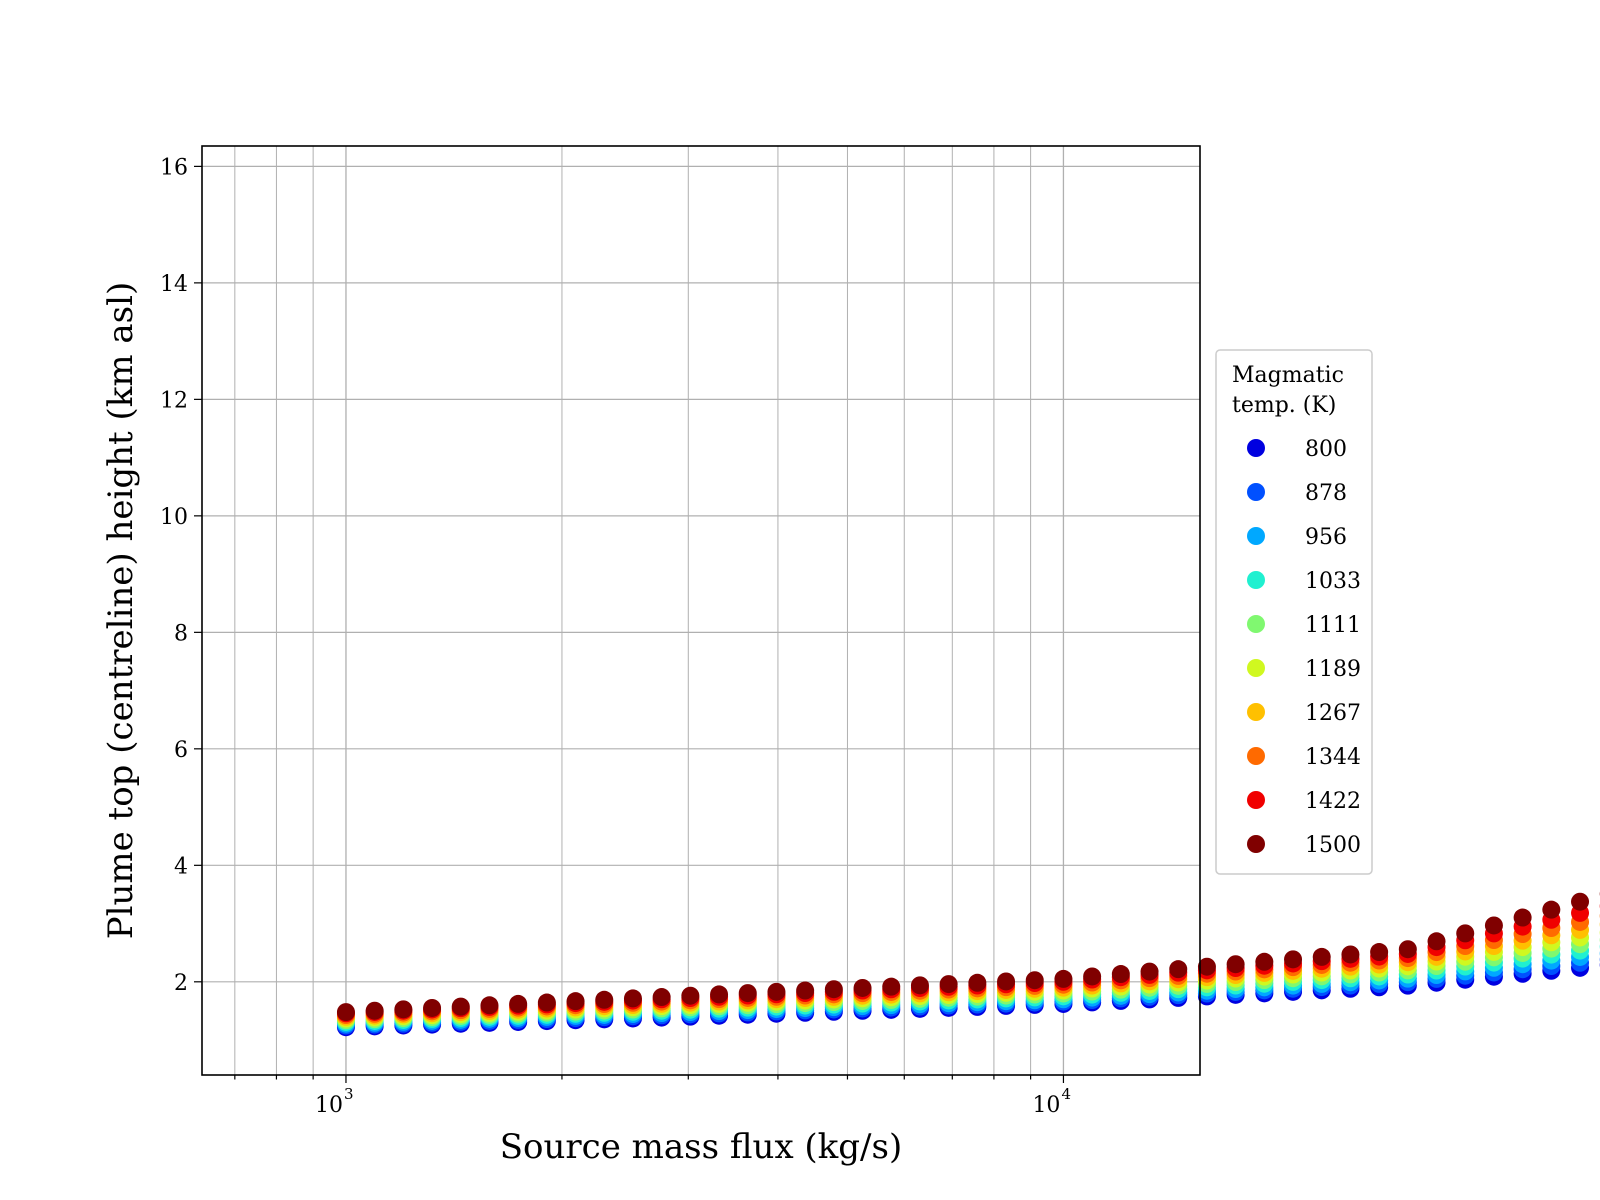  I want to click on y-tick-label: 12, so click(174, 400).